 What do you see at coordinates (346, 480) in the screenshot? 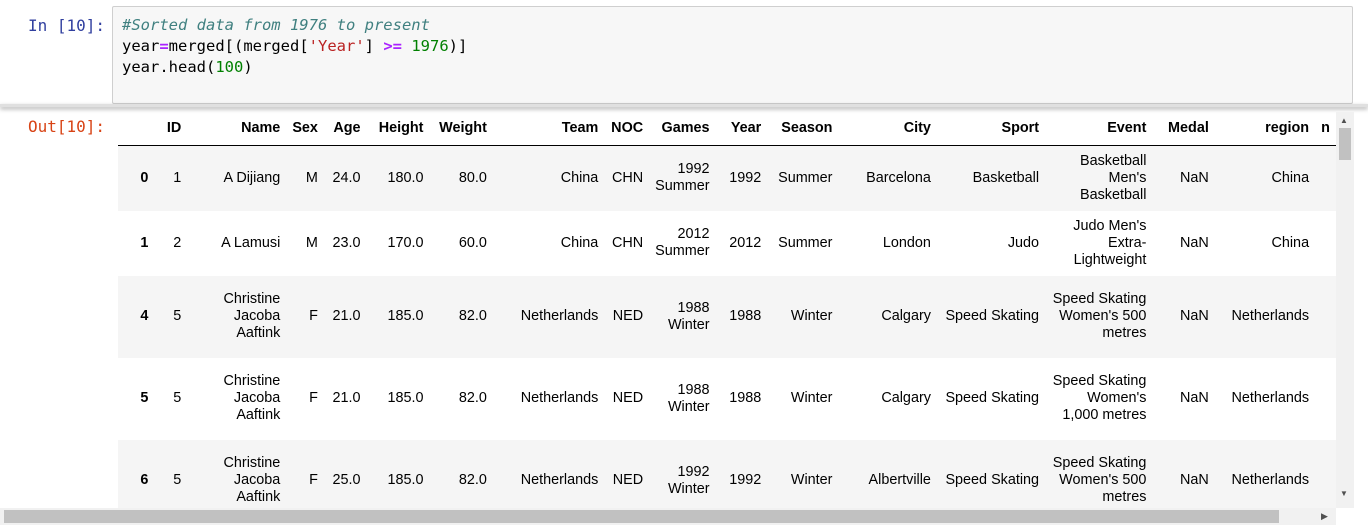
I see `table-cell: 25.0` at bounding box center [346, 480].